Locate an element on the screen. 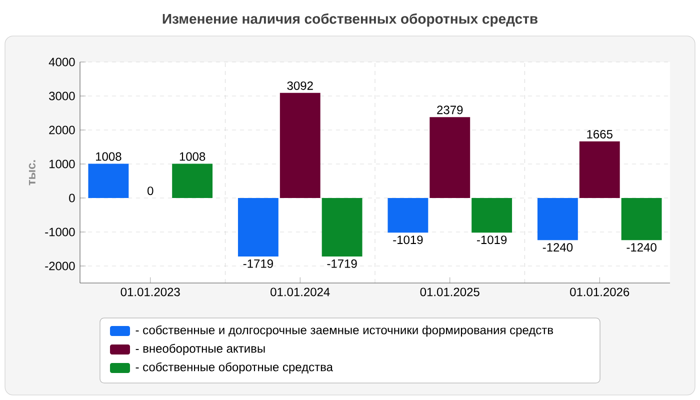  y-tick-label: -1000 is located at coordinates (60, 232).